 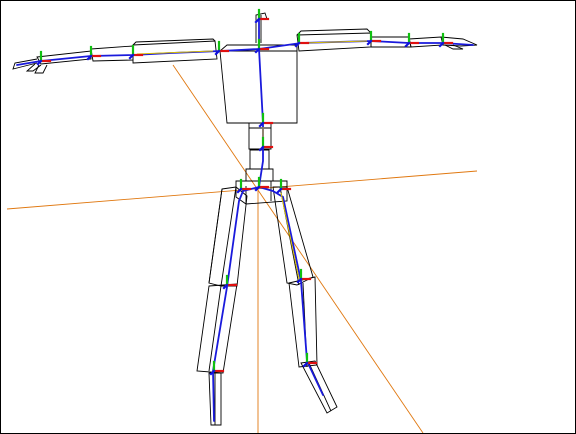 I want to click on left-shin-mesh, so click(x=217, y=328).